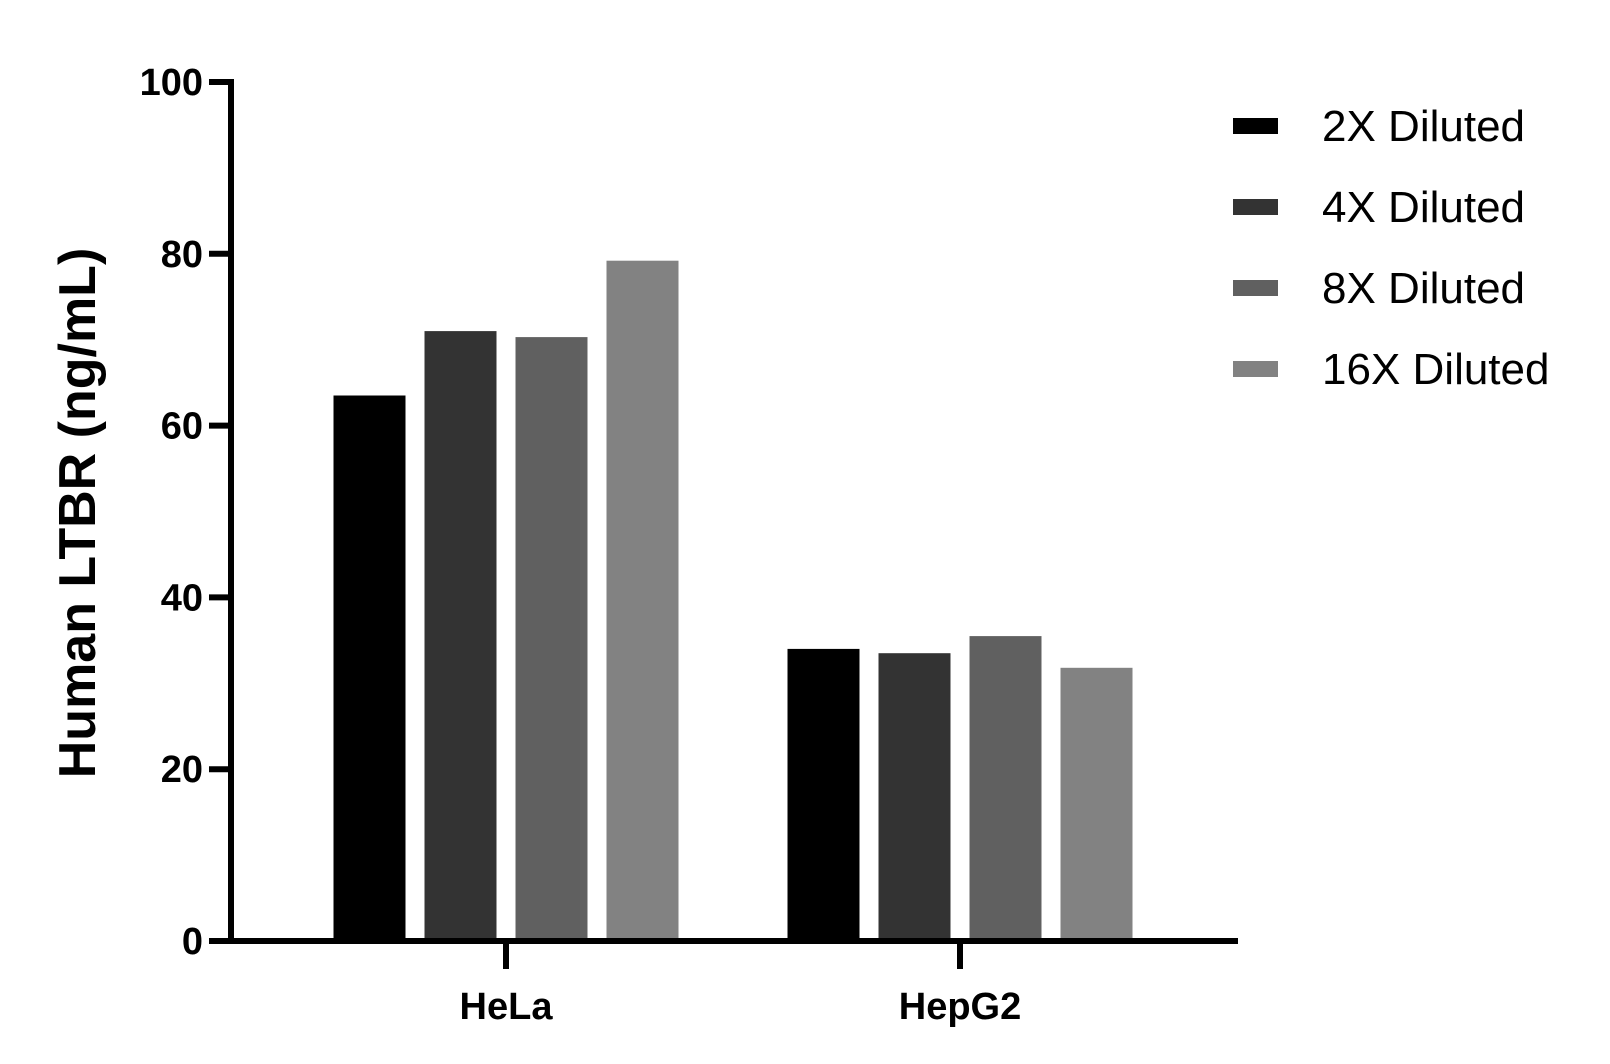  What do you see at coordinates (182, 598) in the screenshot?
I see `y-tick-label-40: 40` at bounding box center [182, 598].